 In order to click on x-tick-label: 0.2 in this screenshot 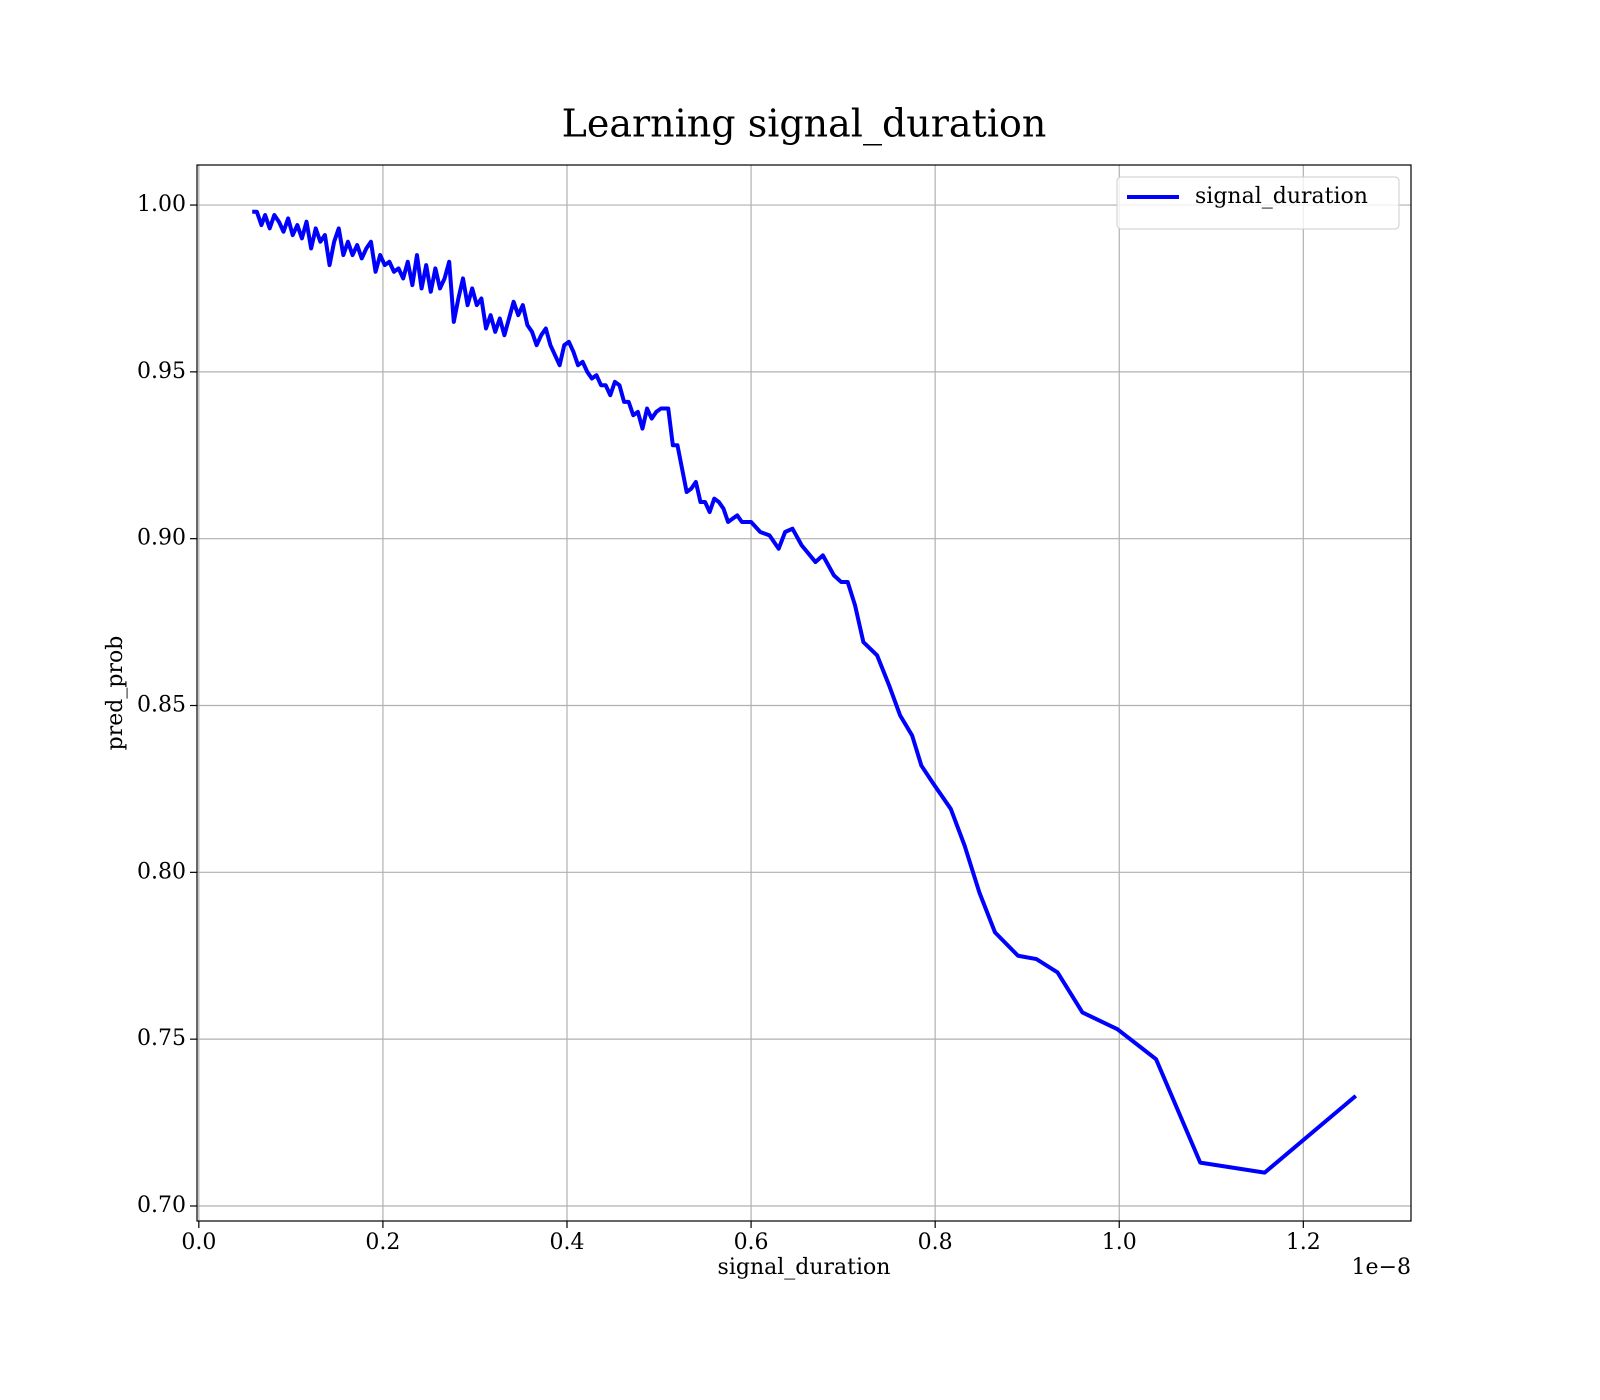, I will do `click(382, 1242)`.